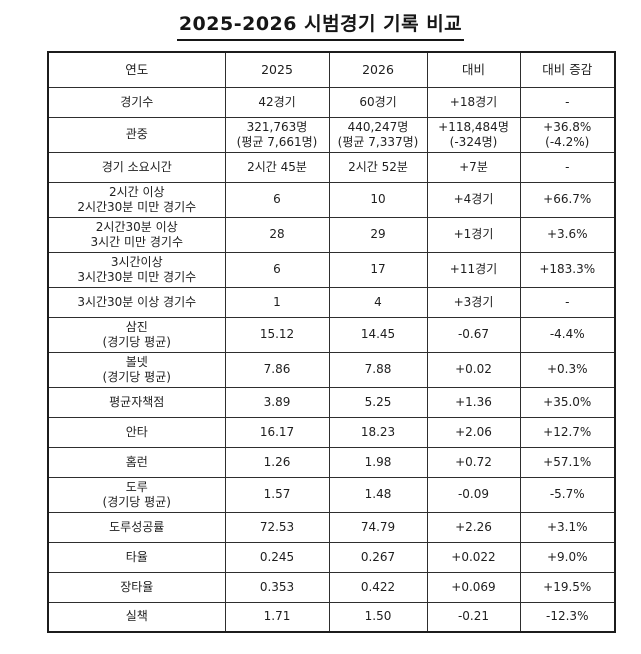  What do you see at coordinates (378, 134) in the screenshot?
I see `cell-2026: 440,247명 (평균 7,337명)` at bounding box center [378, 134].